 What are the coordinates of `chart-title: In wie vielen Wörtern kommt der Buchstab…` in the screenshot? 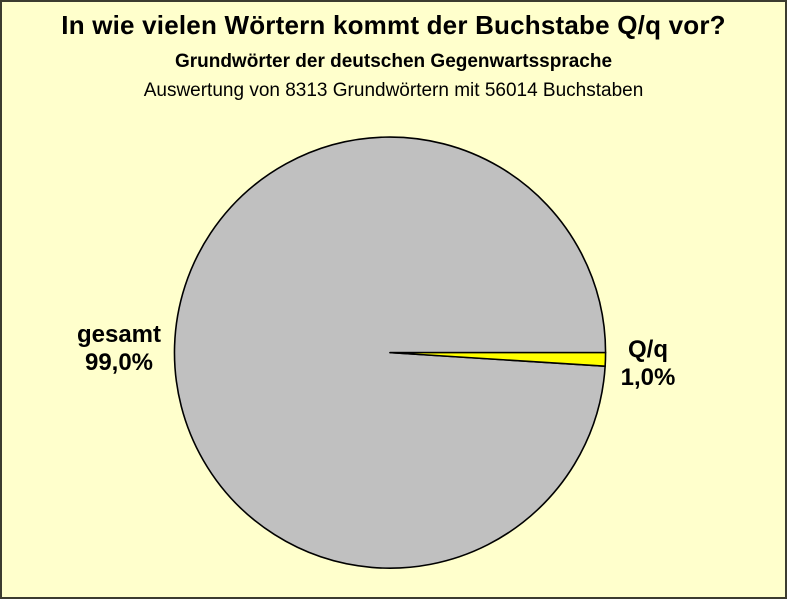 It's located at (393, 25).